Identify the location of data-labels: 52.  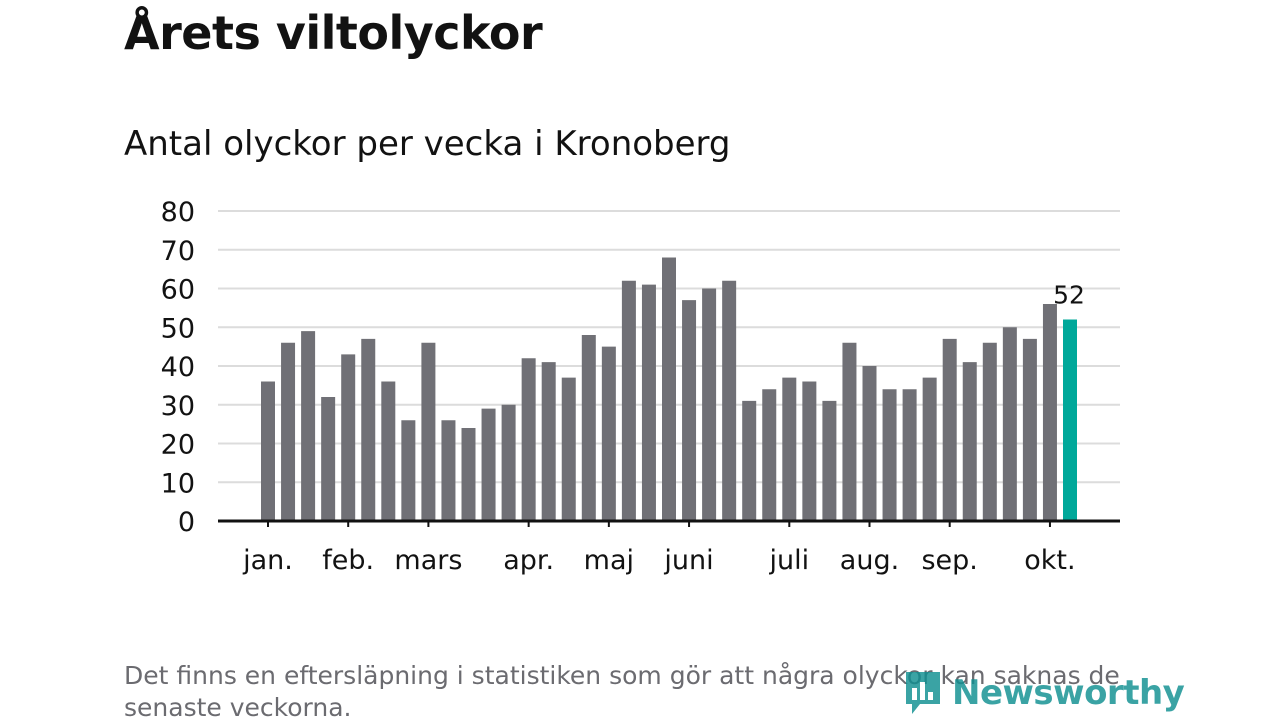
(1069, 295).